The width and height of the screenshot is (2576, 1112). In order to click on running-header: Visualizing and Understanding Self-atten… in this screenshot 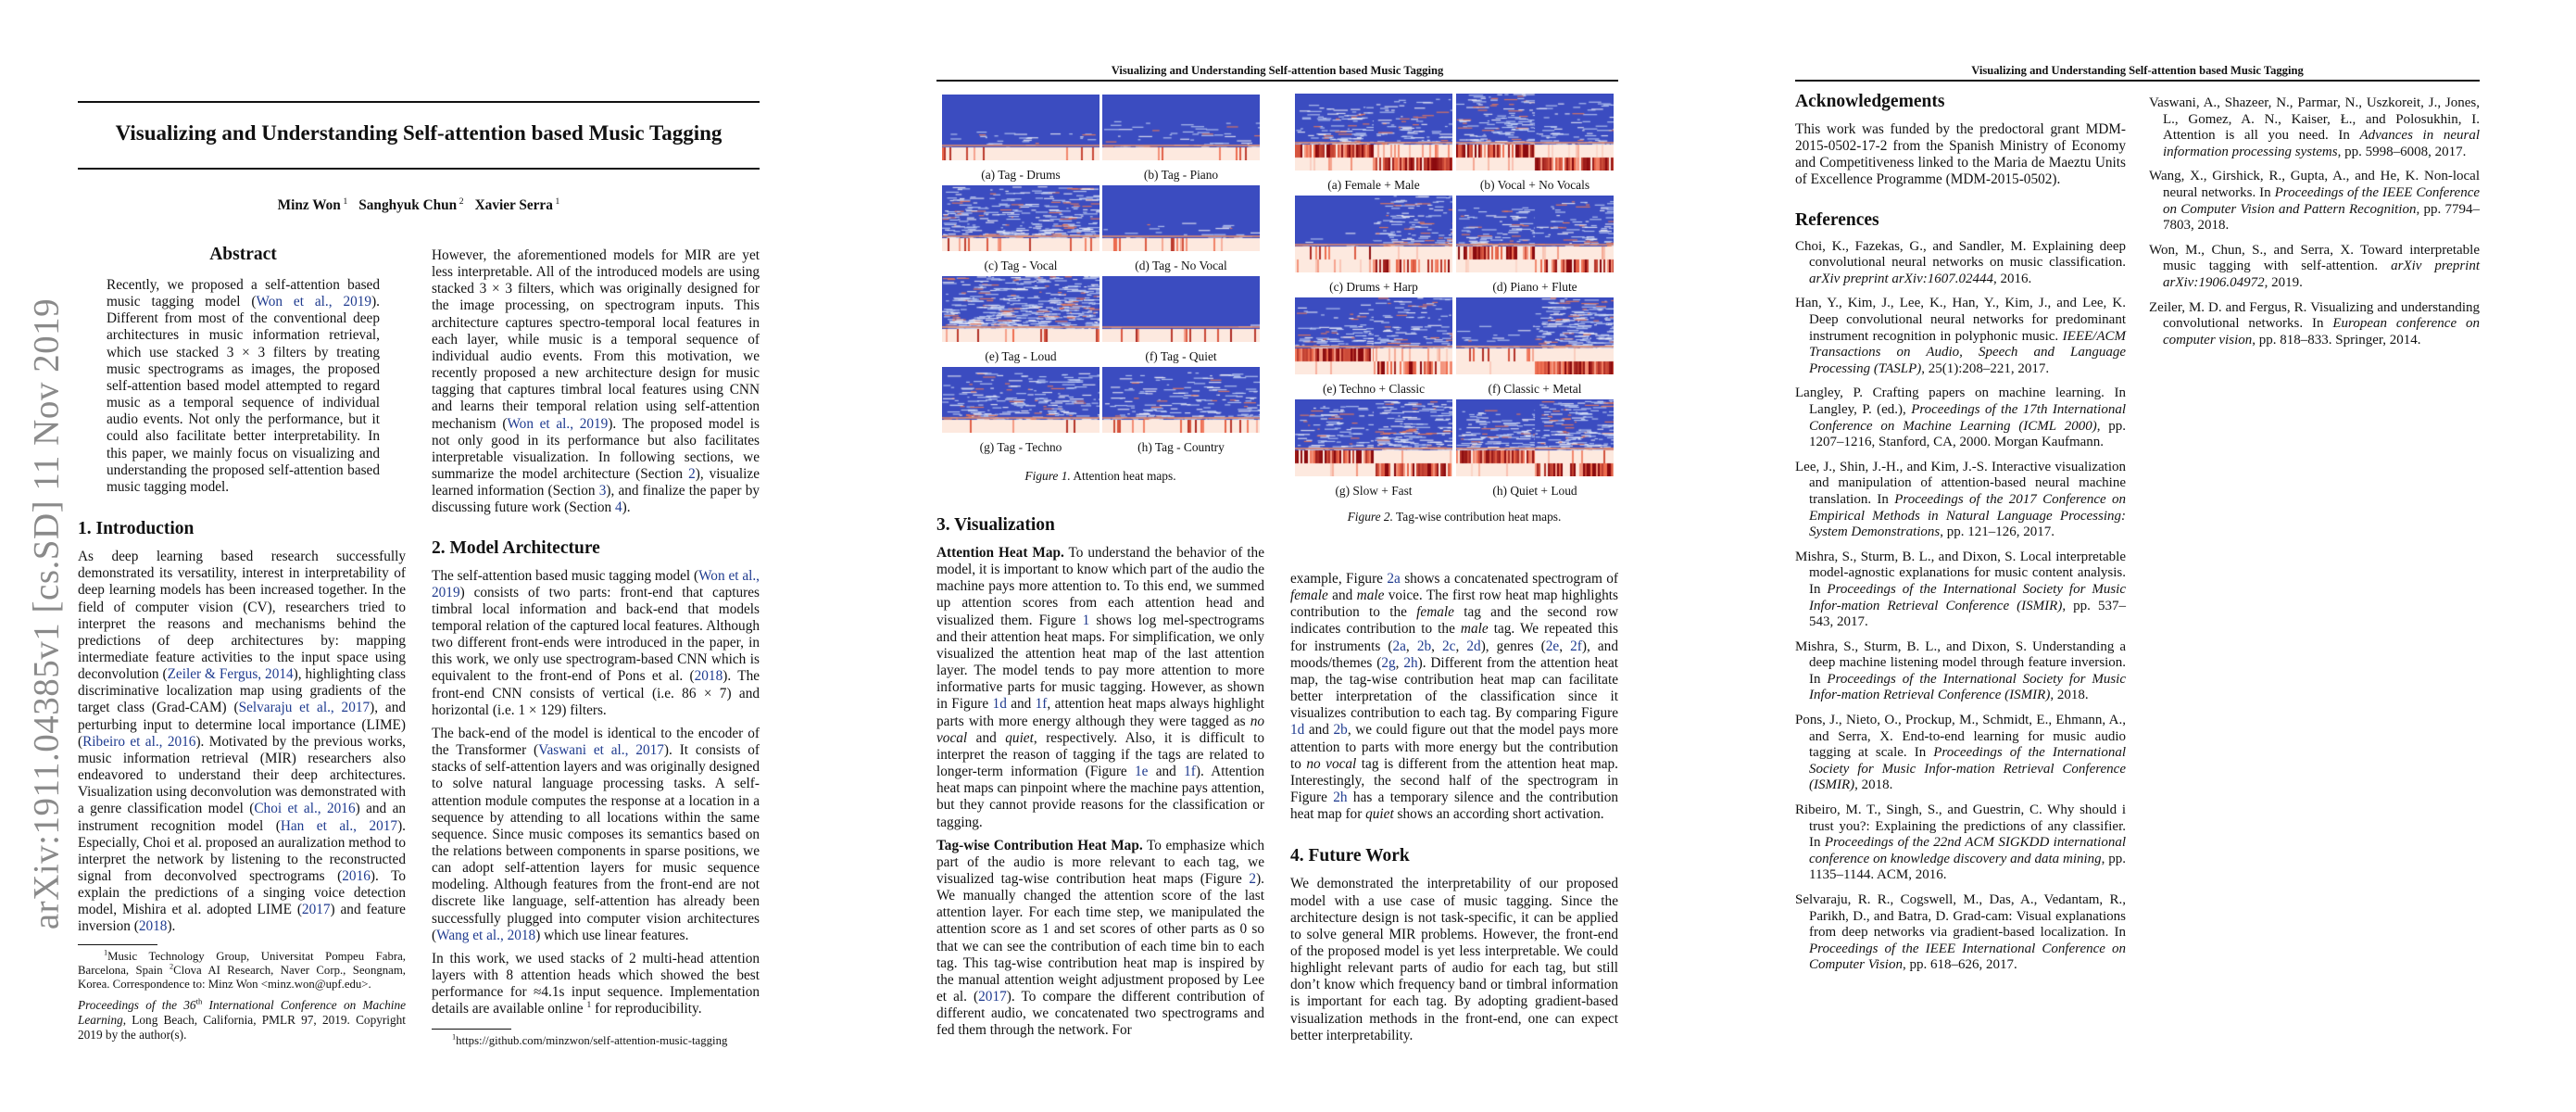, I will do `click(2137, 70)`.